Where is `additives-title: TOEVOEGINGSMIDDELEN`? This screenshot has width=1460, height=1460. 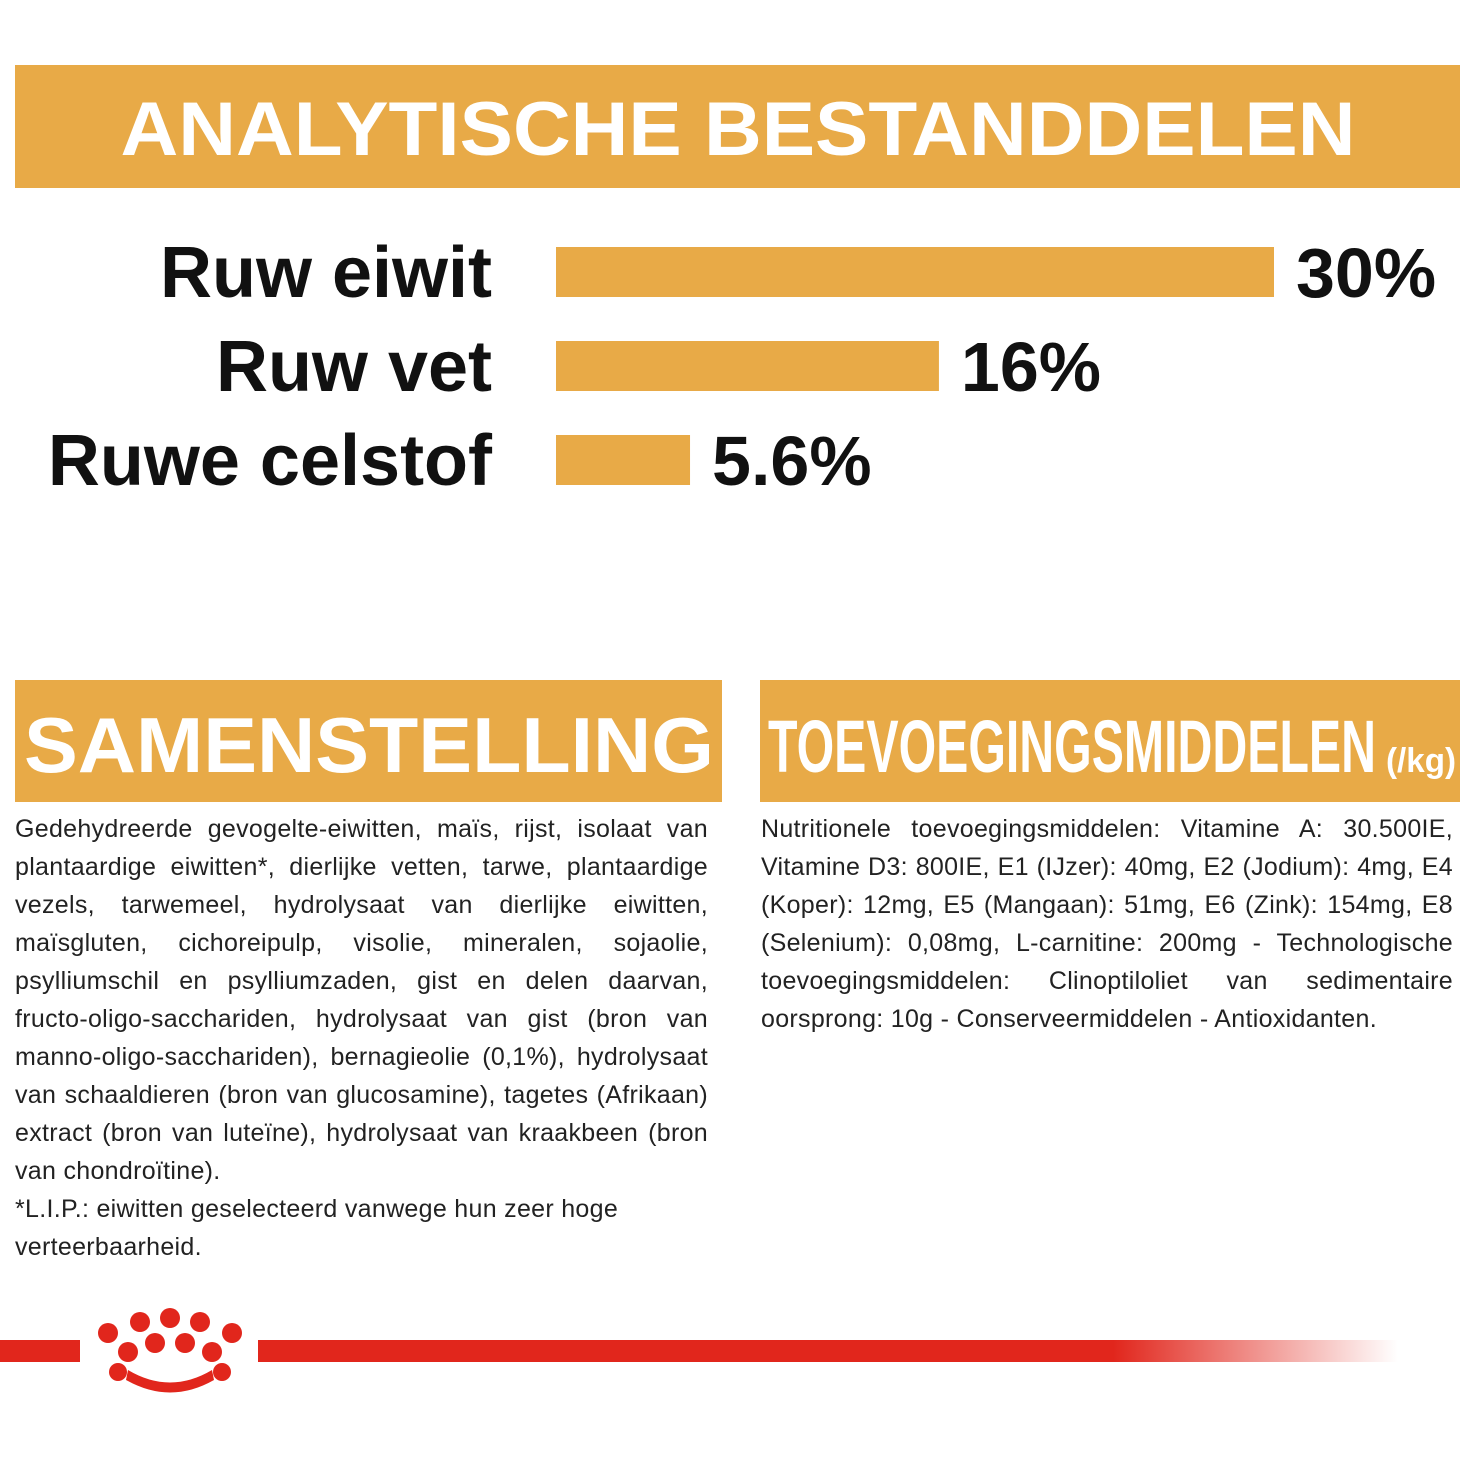 additives-title: TOEVOEGINGSMIDDELEN is located at coordinates (1072, 746).